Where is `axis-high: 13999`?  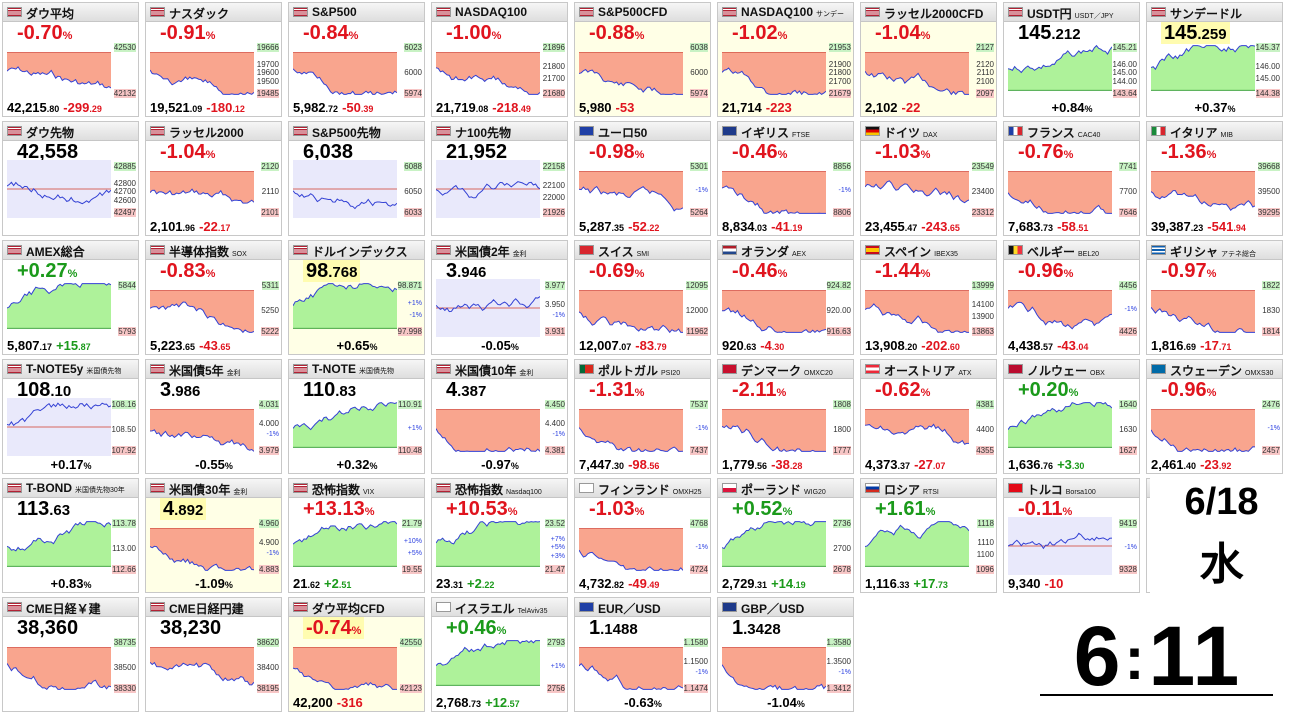 axis-high: 13999 is located at coordinates (982, 285).